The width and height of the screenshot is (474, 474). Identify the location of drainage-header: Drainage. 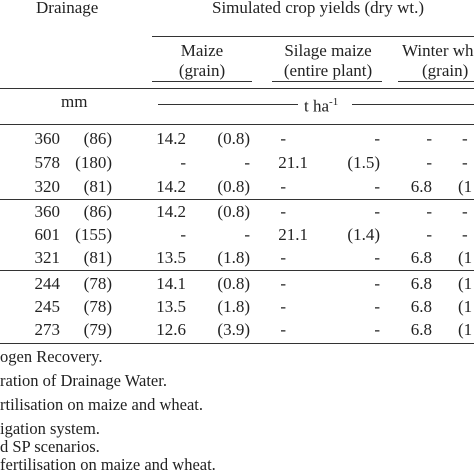
(67, 8).